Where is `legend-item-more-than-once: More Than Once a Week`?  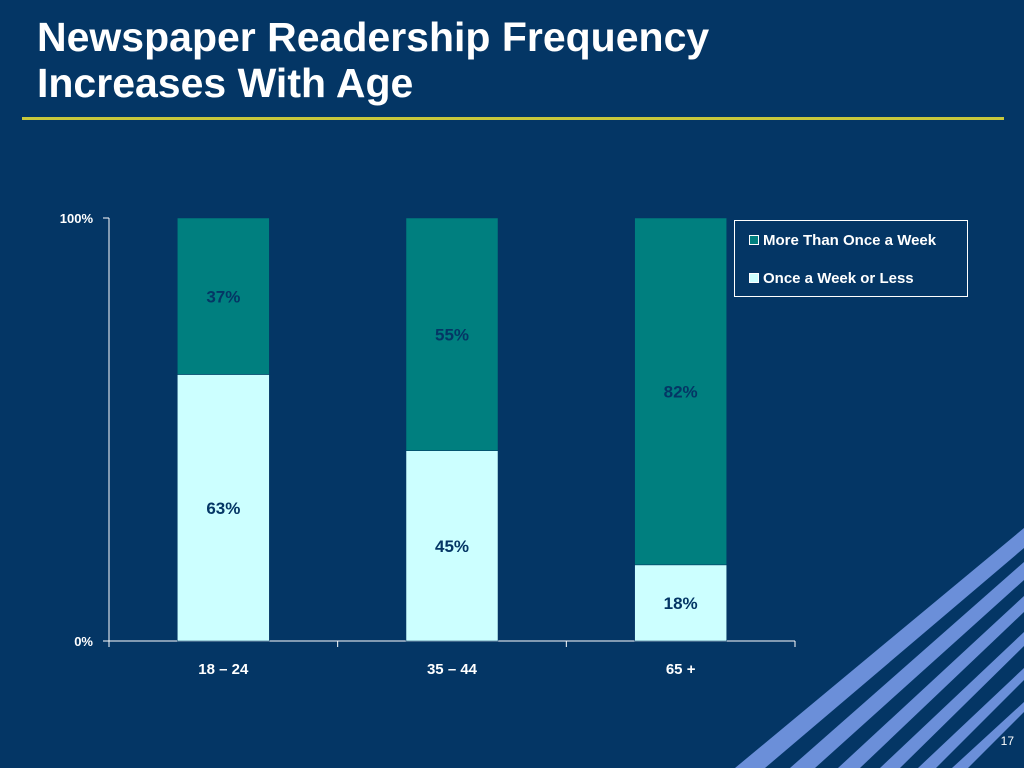 legend-item-more-than-once: More Than Once a Week is located at coordinates (842, 240).